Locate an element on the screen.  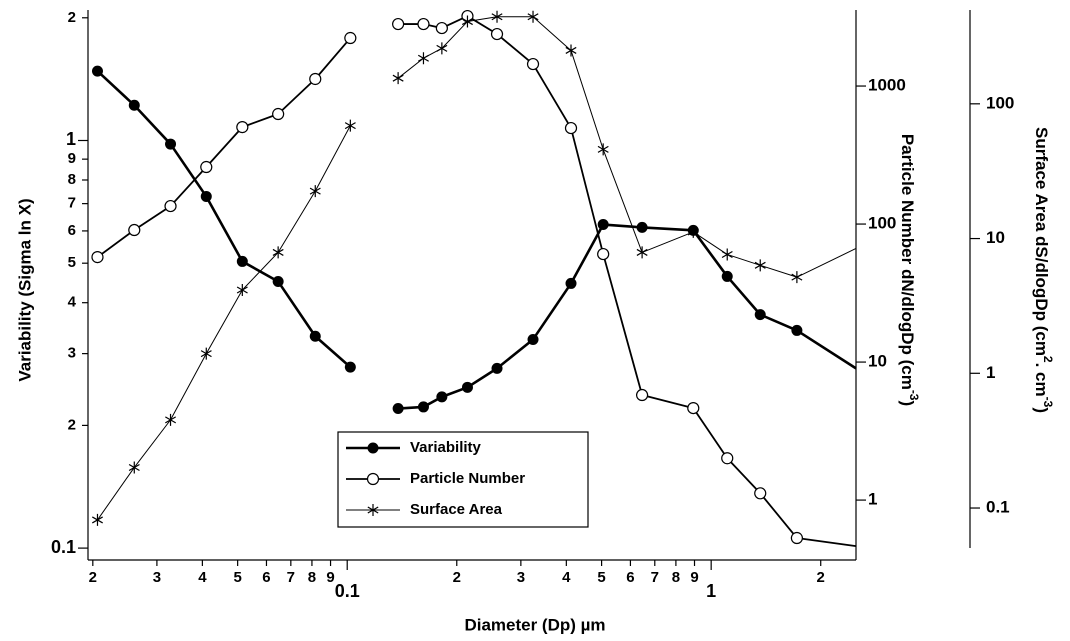
y2-tick-label: 1 is located at coordinates (872, 499).